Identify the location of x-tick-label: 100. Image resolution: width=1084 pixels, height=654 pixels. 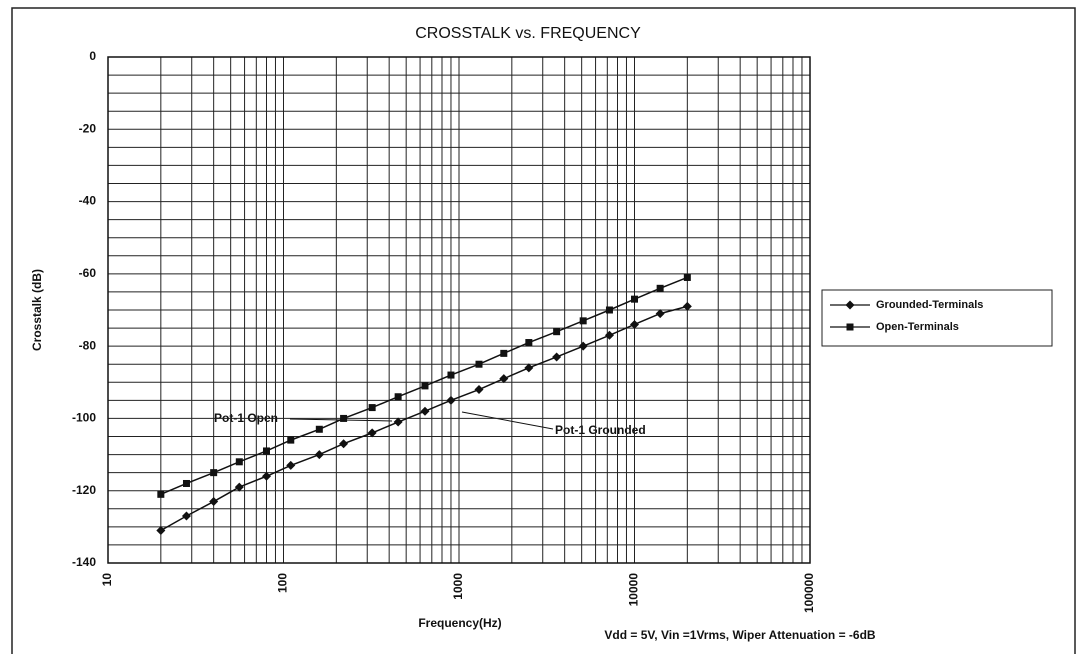
(283, 583).